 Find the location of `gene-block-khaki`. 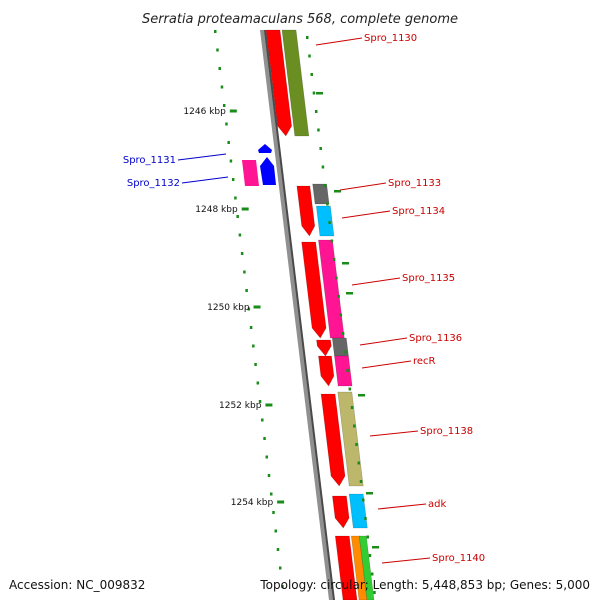

gene-block-khaki is located at coordinates (350, 439).